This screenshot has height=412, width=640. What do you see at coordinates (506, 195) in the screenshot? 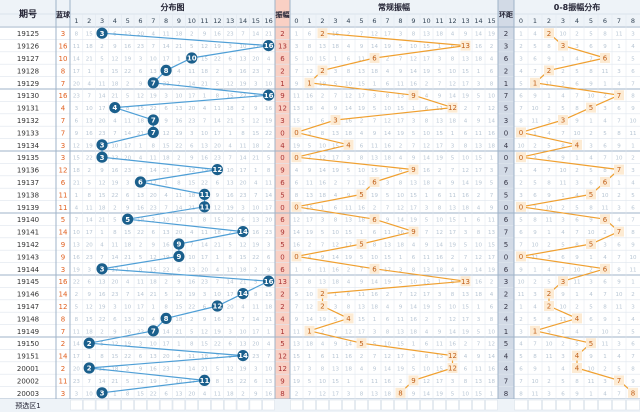
I see `ring-cell: 5` at bounding box center [506, 195].